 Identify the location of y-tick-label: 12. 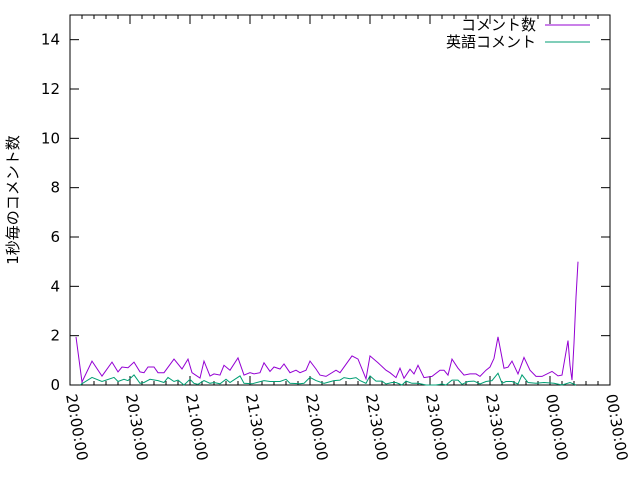
(50, 89).